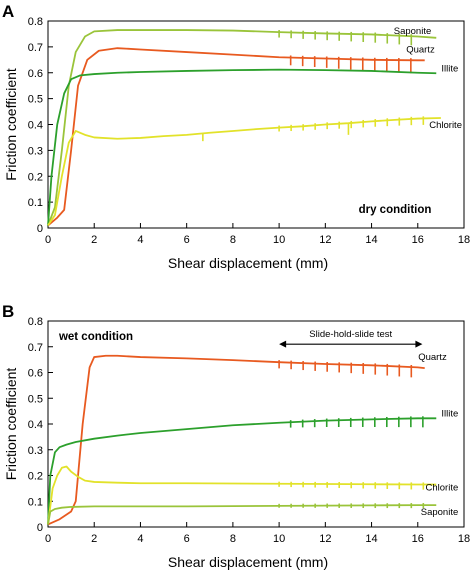 Image resolution: width=470 pixels, height=577 pixels. I want to click on panel-letter: A, so click(8, 11).